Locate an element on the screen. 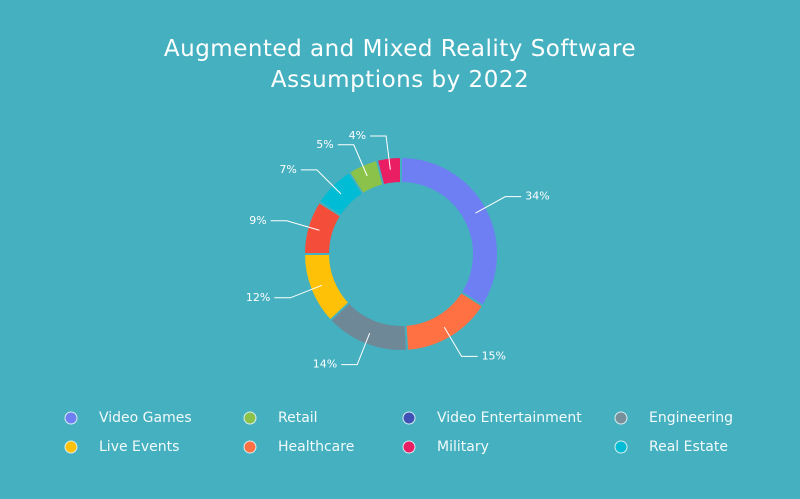  legend-label: Real Estate is located at coordinates (688, 447).